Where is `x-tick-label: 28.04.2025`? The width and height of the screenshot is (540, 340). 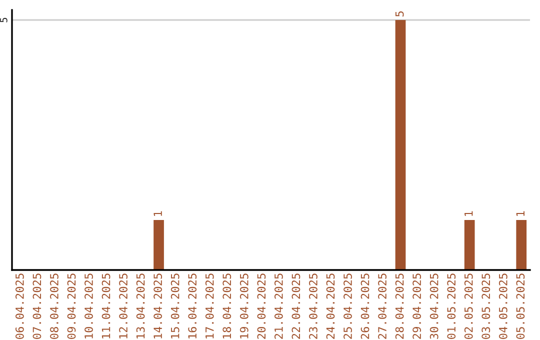 x-tick-label: 28.04.2025 is located at coordinates (399, 306).